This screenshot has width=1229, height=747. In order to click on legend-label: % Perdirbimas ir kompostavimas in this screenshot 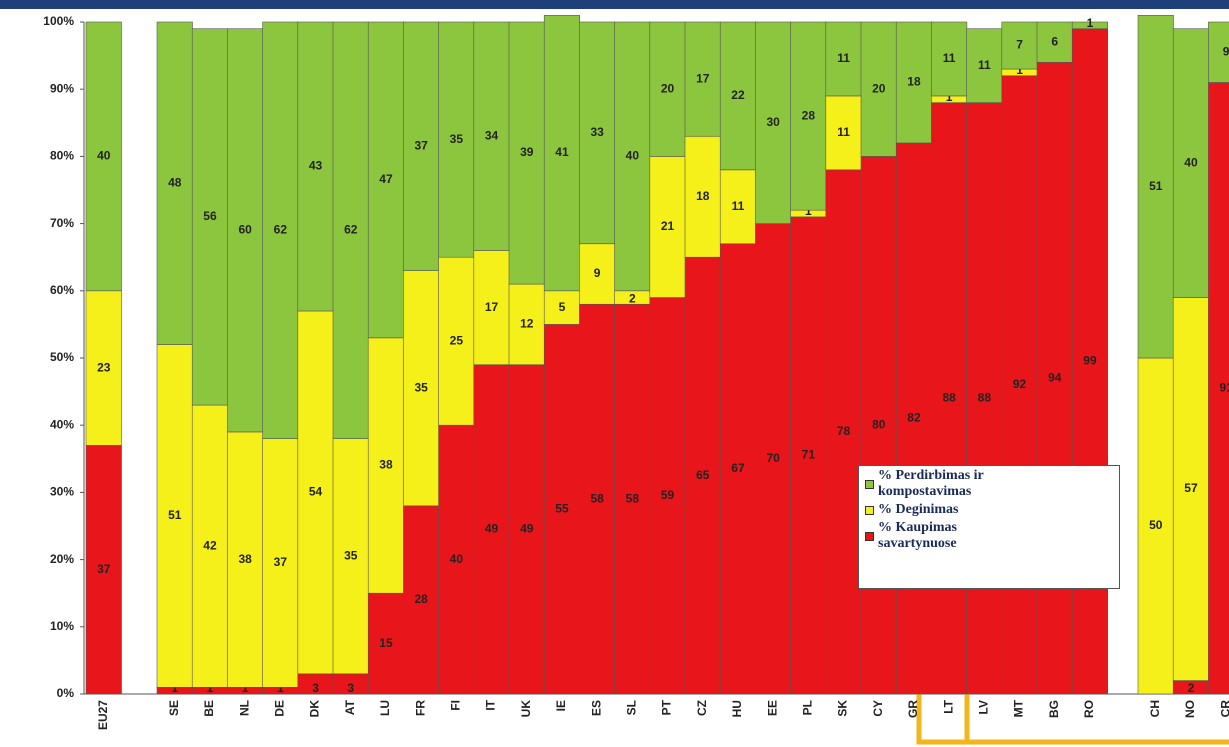, I will do `click(931, 483)`.